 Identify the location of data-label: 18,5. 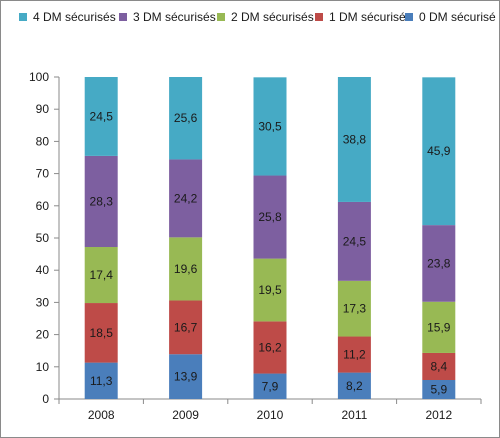
(102, 333).